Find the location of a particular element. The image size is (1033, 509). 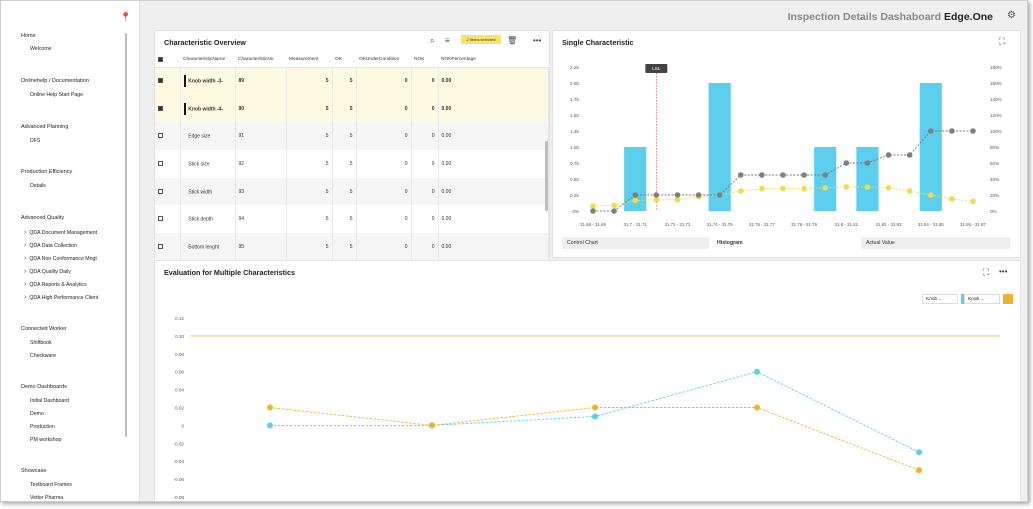

sidebar-item: Details is located at coordinates (38, 186).